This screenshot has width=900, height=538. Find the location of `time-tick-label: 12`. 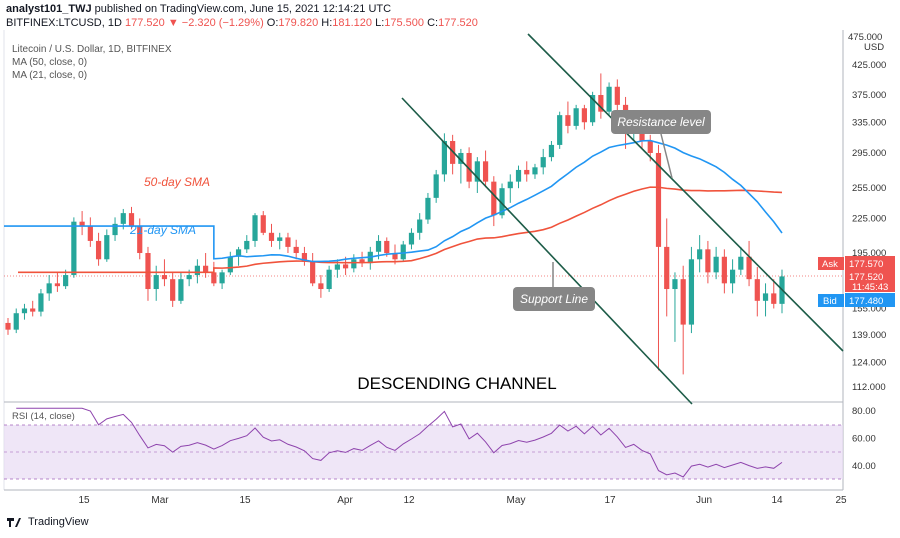

time-tick-label: 12 is located at coordinates (409, 500).